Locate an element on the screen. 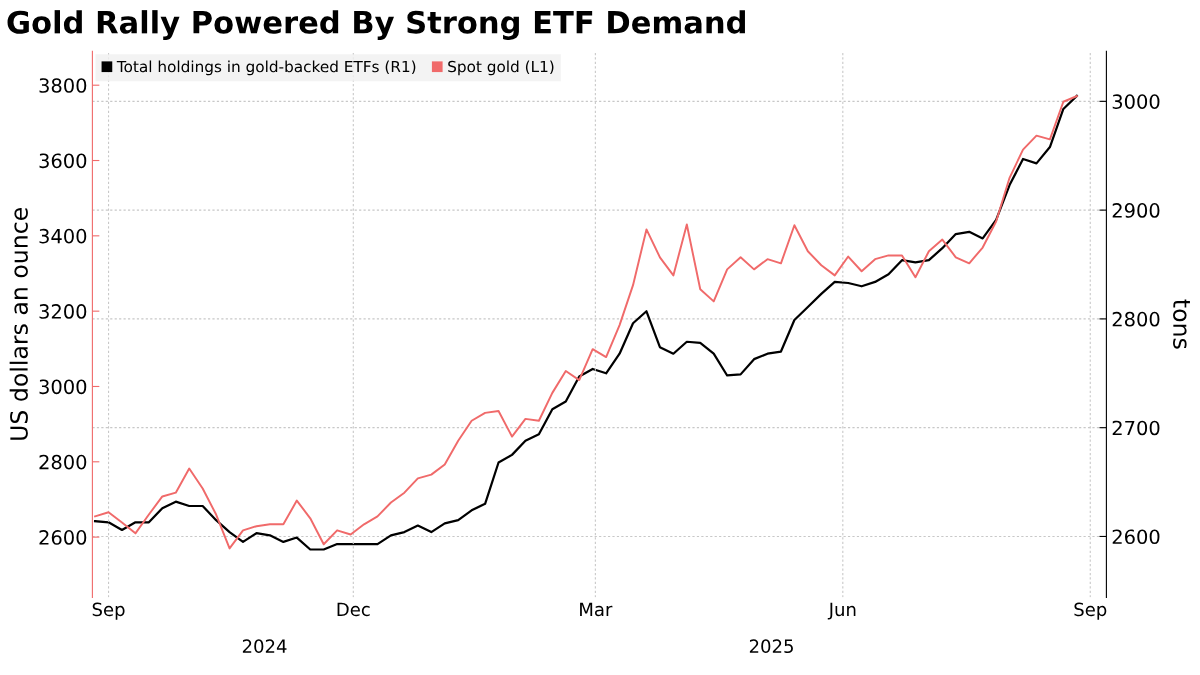 The width and height of the screenshot is (1200, 675). y-tick-label: 3600 is located at coordinates (63, 161).